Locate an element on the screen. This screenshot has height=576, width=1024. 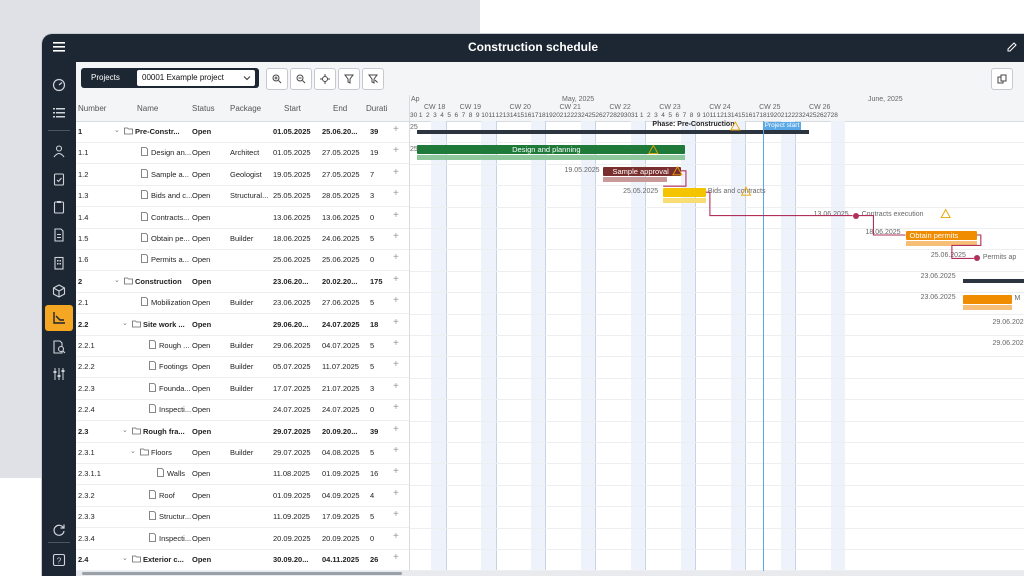
row-package: Builder is located at coordinates (242, 367).